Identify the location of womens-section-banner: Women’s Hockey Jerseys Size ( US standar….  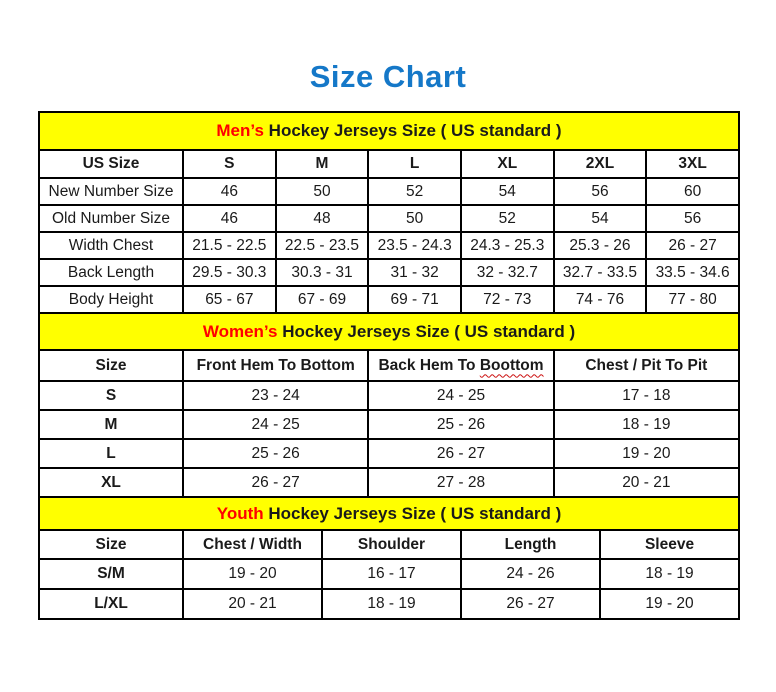
(389, 332).